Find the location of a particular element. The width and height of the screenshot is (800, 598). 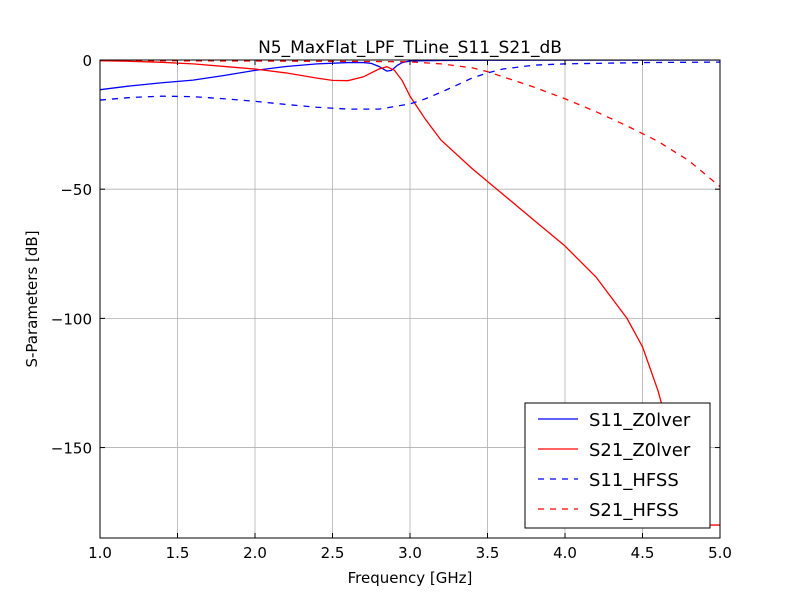

y-tick-label: −100 is located at coordinates (71, 319).